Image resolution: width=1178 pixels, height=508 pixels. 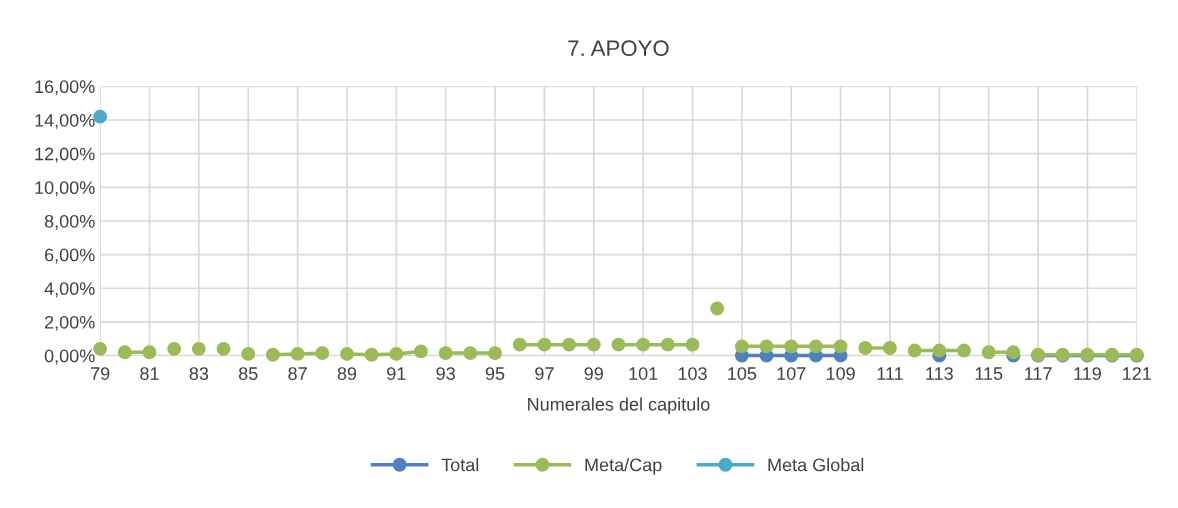 I want to click on x-axis-title: Numerales del capitulo, so click(x=619, y=406).